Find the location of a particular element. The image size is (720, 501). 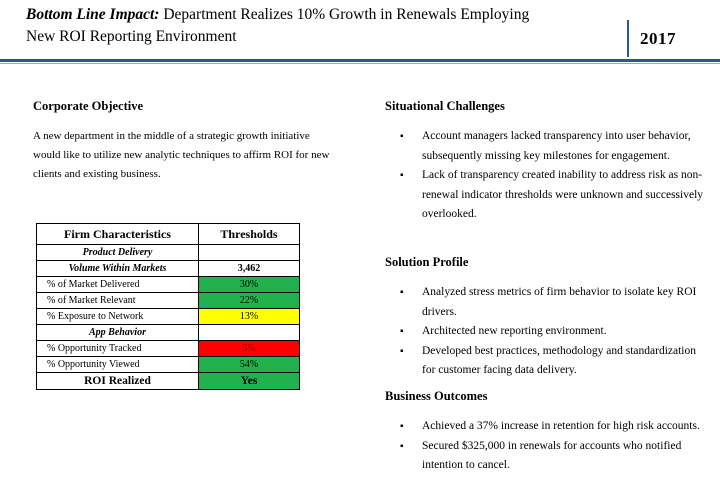

row-value: 30% is located at coordinates (249, 284).